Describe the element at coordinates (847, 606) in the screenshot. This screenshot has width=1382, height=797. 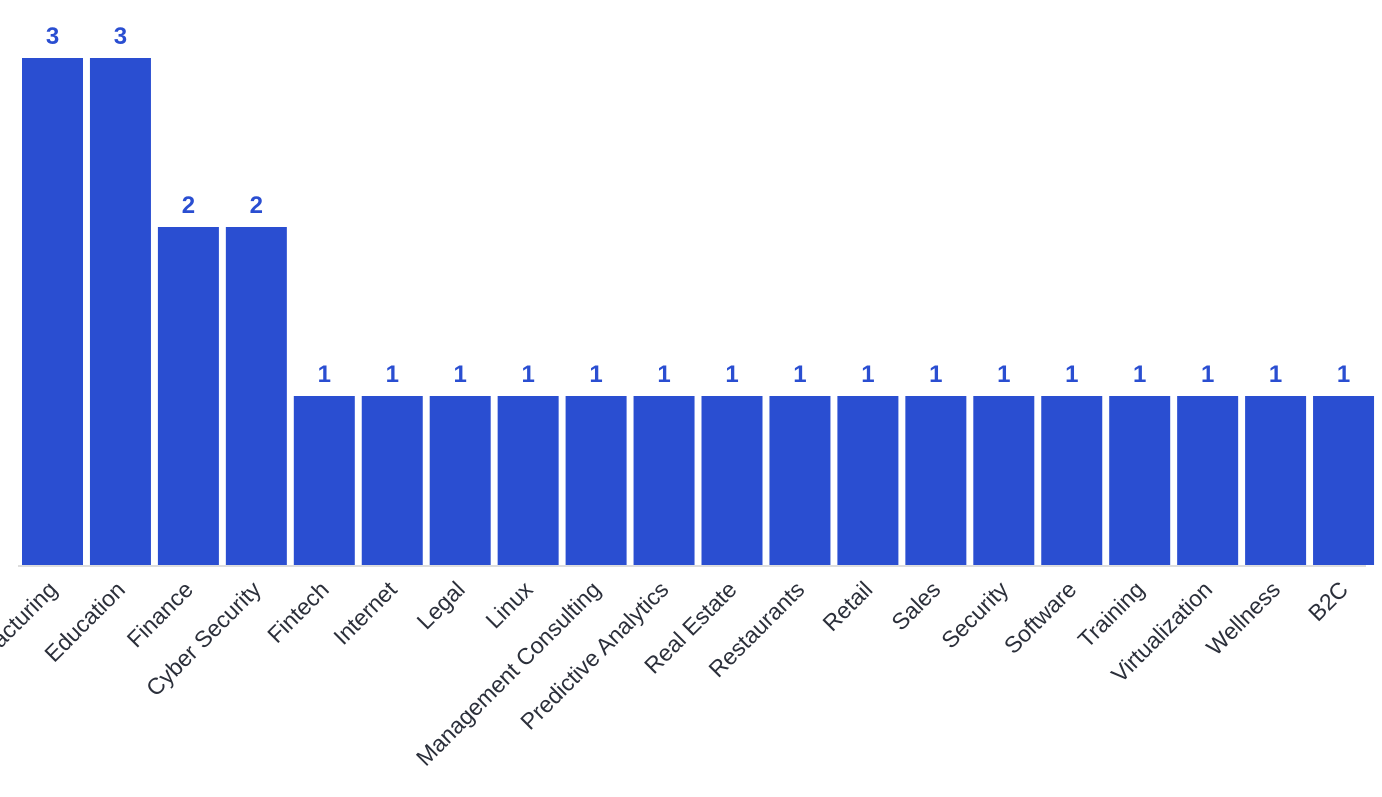
I see `x-tick-label: Retail` at that location.